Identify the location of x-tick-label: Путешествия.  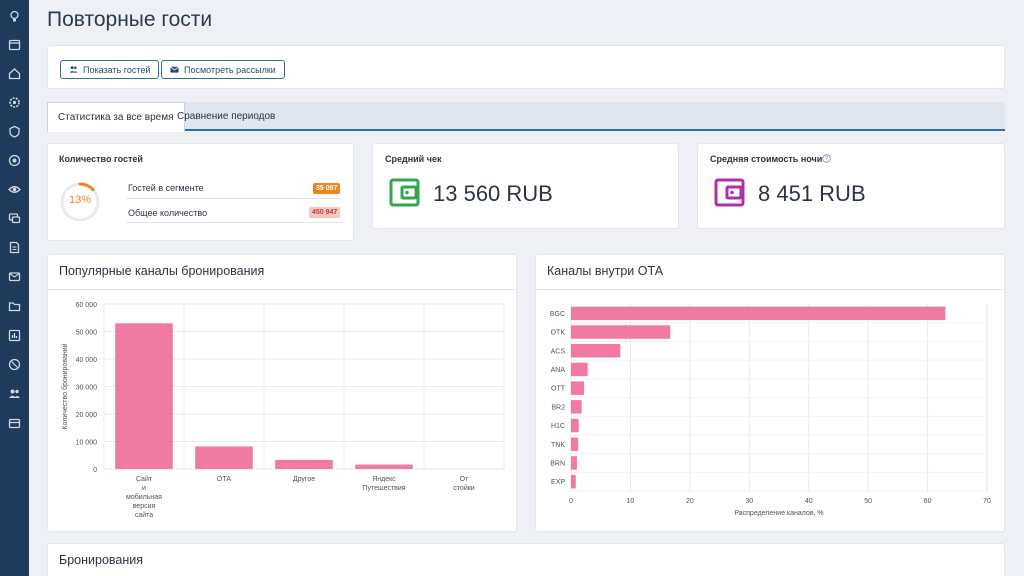
(383, 488).